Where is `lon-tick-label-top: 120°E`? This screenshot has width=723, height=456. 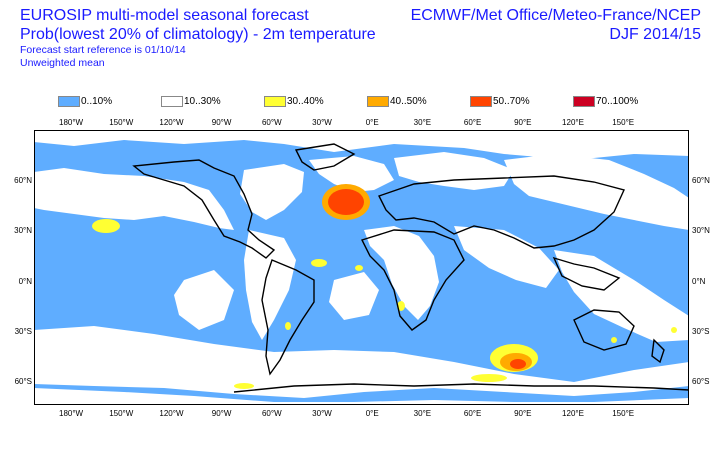
lon-tick-label-top: 120°E is located at coordinates (573, 122).